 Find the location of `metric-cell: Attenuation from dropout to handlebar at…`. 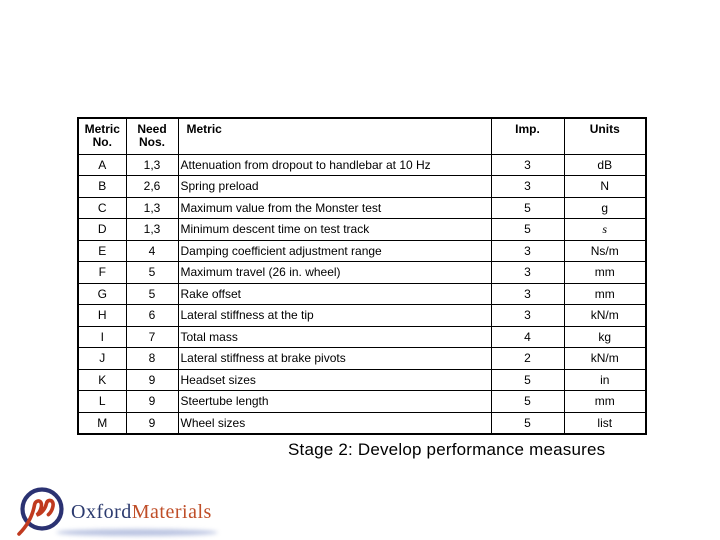

metric-cell: Attenuation from dropout to handlebar at… is located at coordinates (334, 164).